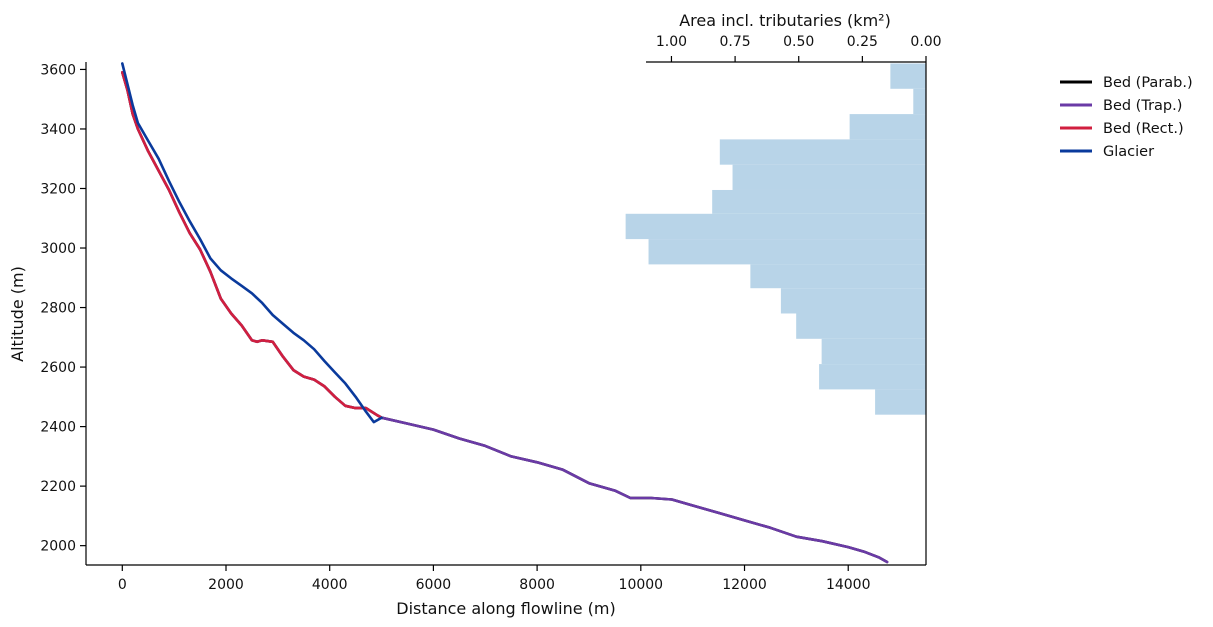  I want to click on top-tick-label-0: 1.00, so click(671, 42).